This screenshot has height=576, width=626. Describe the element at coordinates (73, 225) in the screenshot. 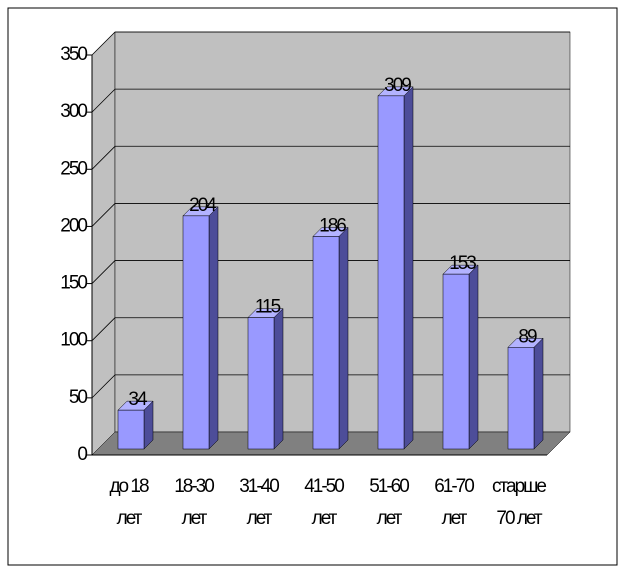

I see `y-tick-label: 200` at that location.